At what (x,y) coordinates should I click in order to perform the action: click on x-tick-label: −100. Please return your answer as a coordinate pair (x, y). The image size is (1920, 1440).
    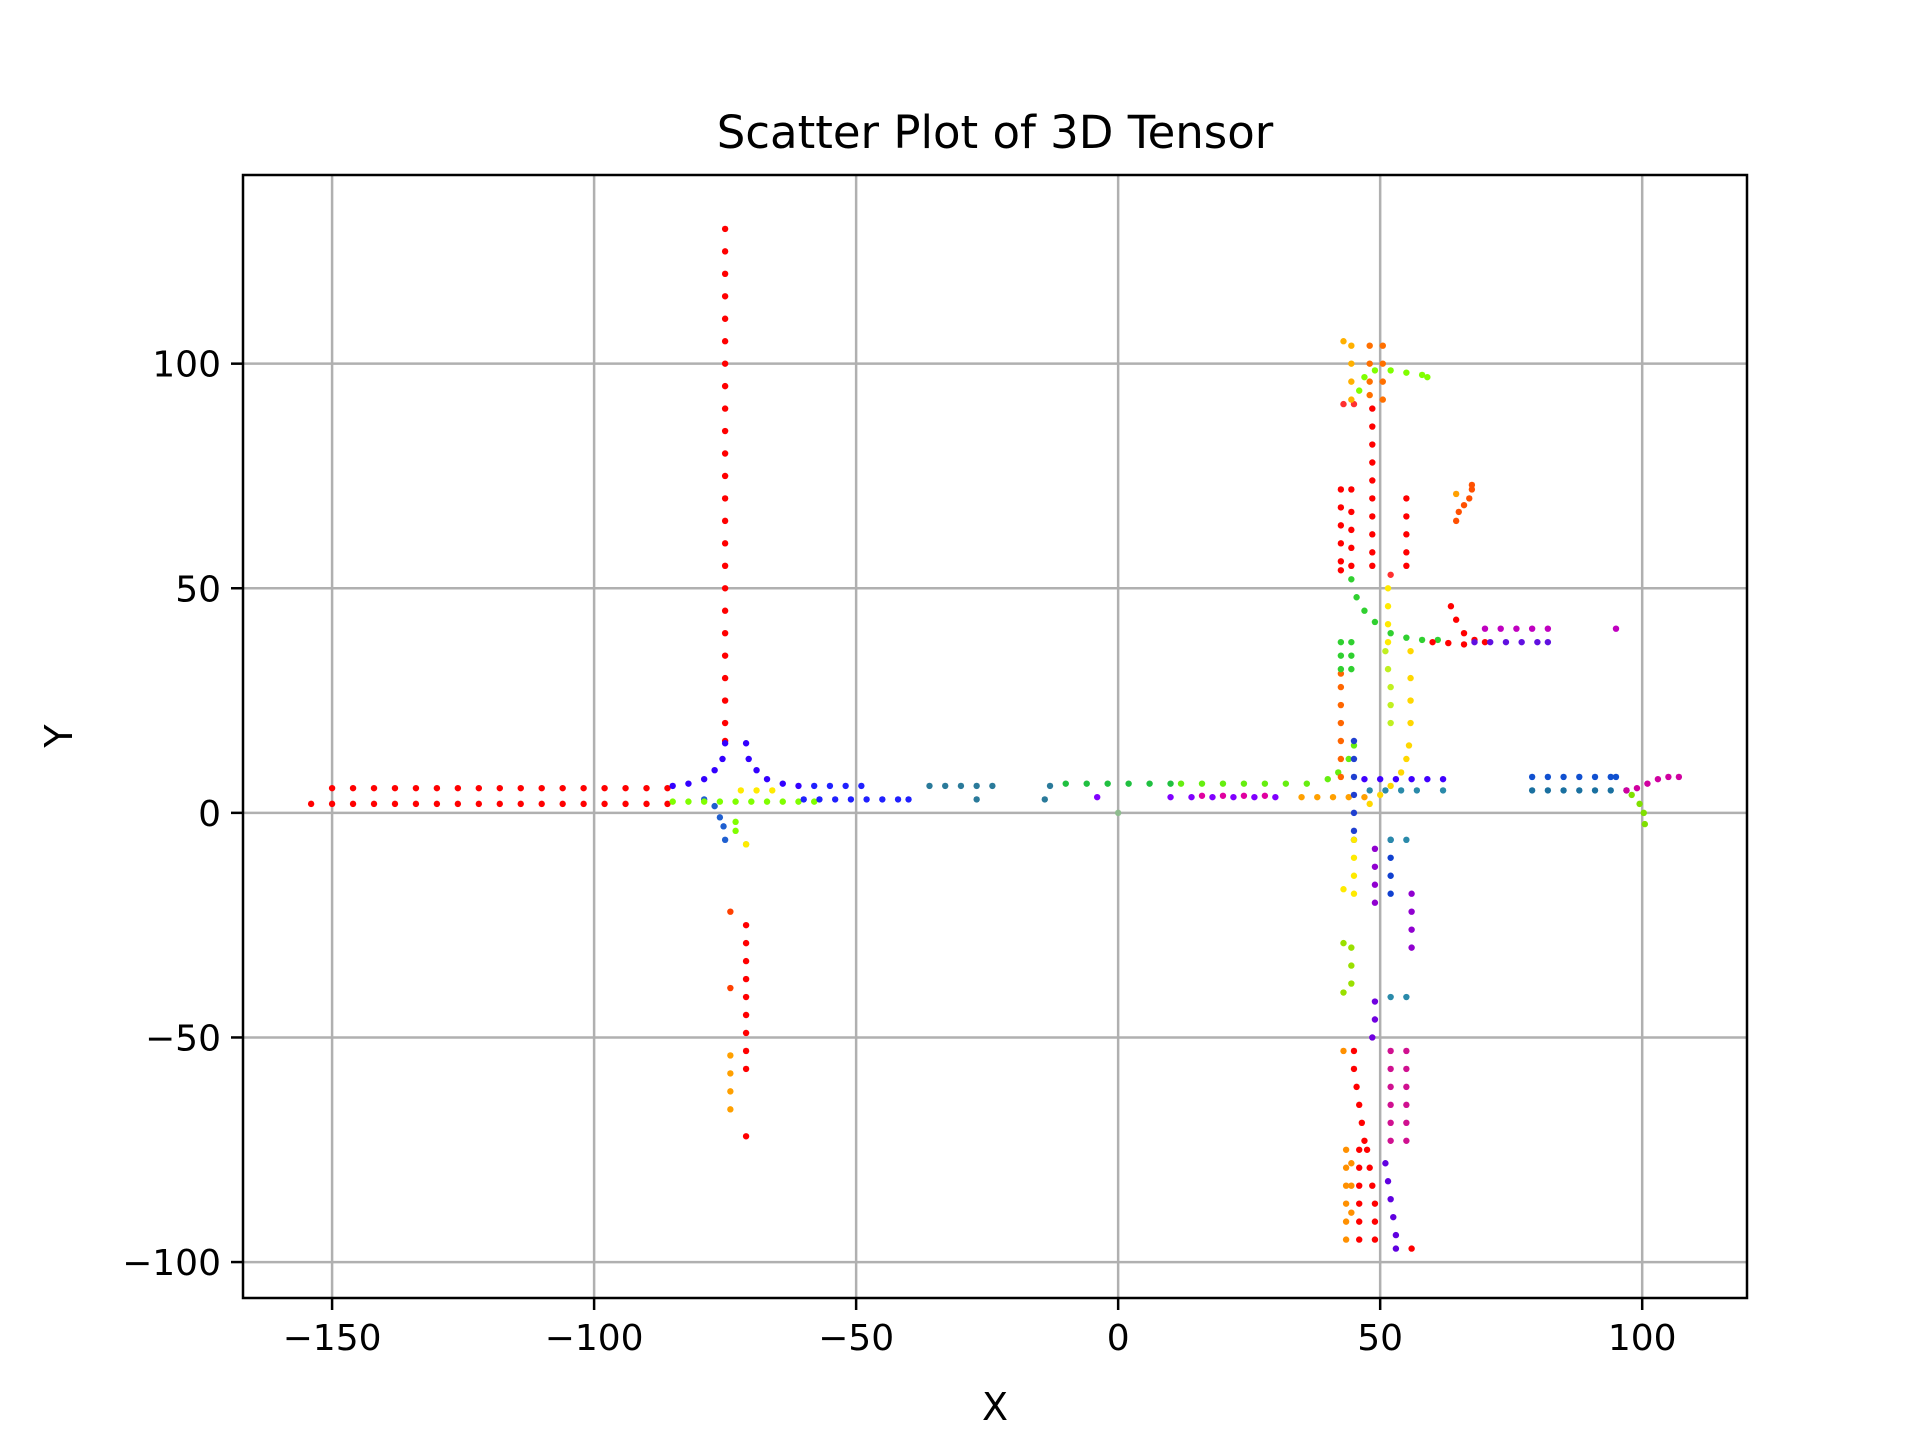
    Looking at the image, I should click on (594, 1338).